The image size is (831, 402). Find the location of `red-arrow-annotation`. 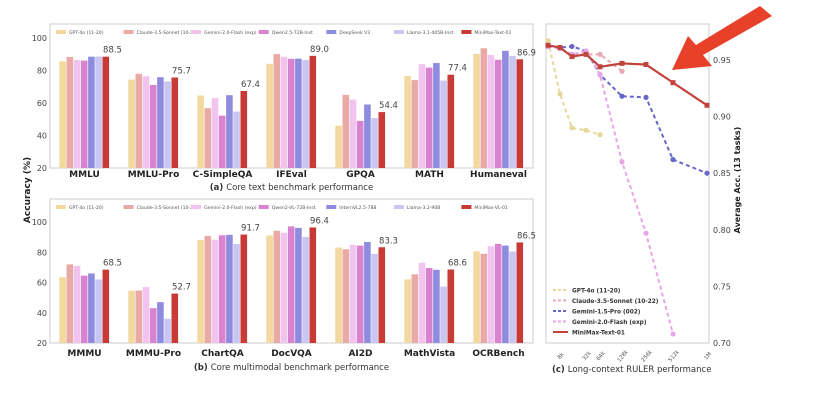

red-arrow-annotation is located at coordinates (722, 38).